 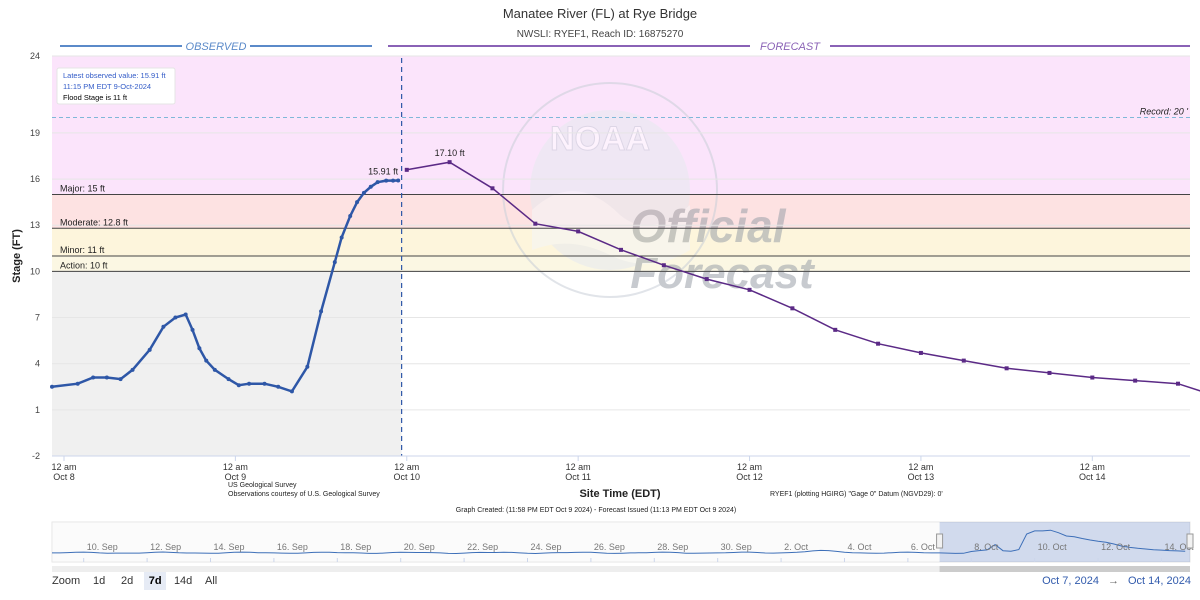 What do you see at coordinates (1190, 541) in the screenshot?
I see `navigator-handle-right` at bounding box center [1190, 541].